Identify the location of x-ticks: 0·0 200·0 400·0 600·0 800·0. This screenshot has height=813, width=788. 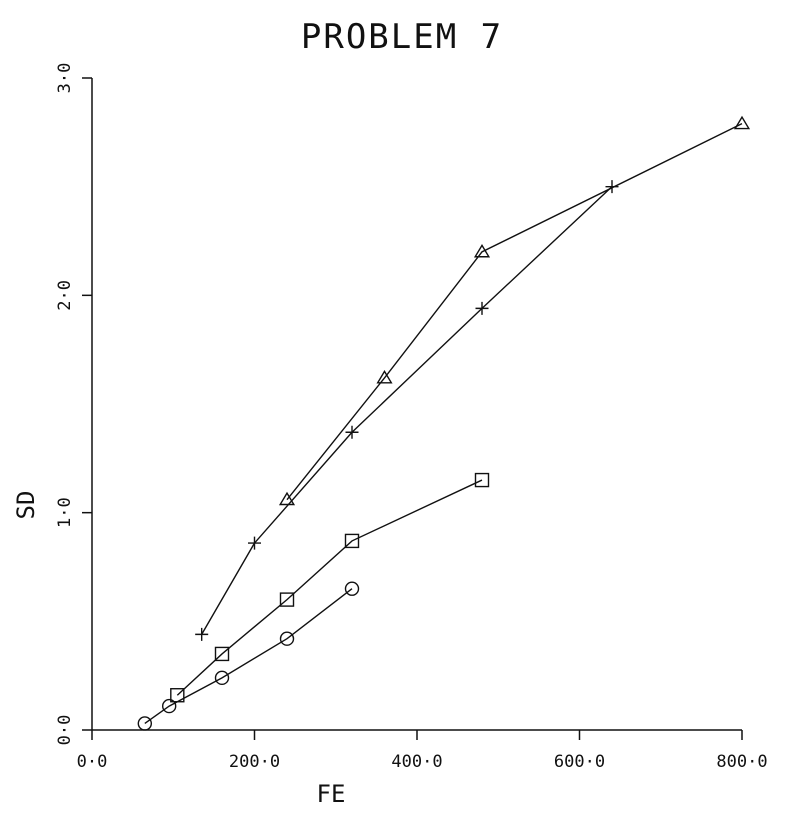
(422, 751).